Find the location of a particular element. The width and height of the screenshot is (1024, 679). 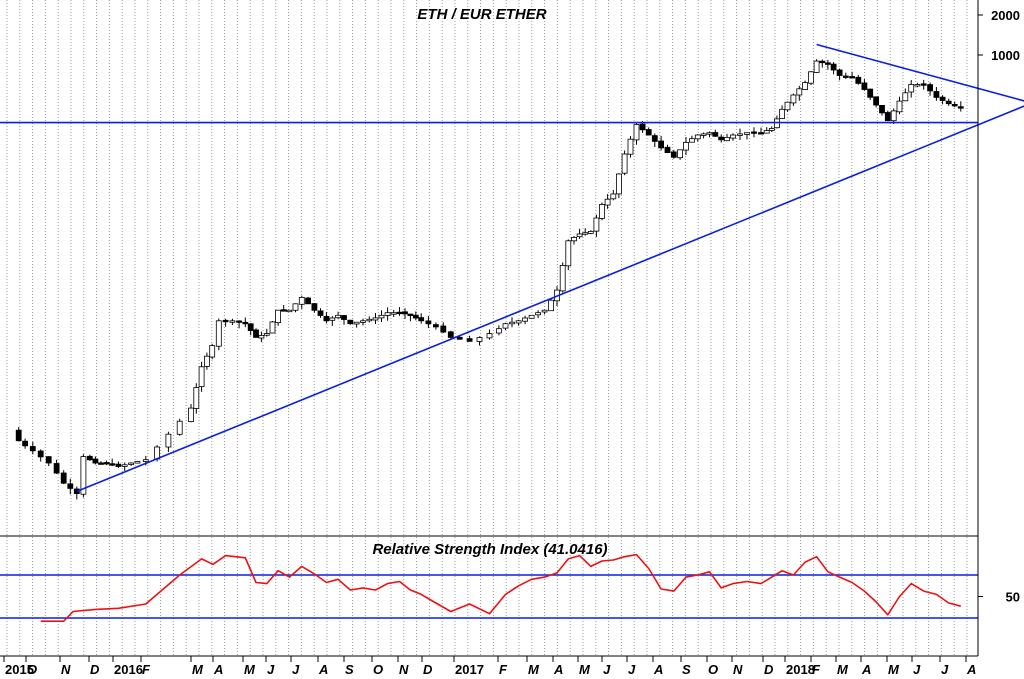

rsi-title: Relative Strength Index (41.0416) is located at coordinates (489, 549).